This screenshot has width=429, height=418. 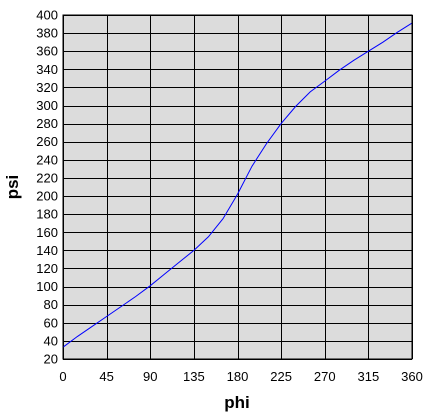 I want to click on x-tick-label: 180, so click(x=238, y=376).